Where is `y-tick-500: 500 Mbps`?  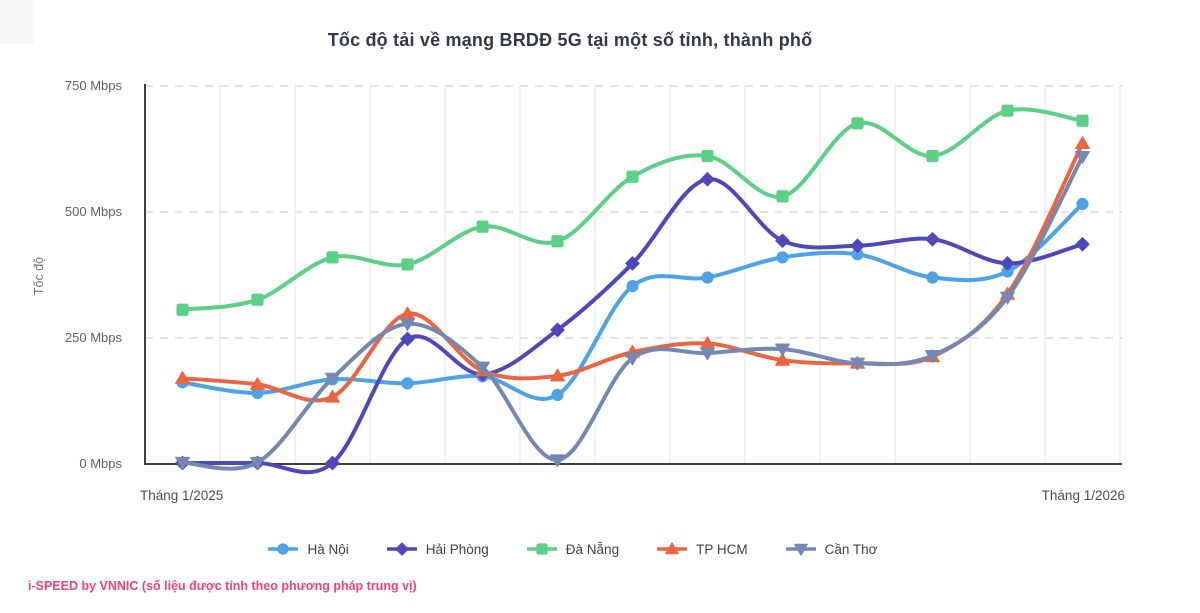 y-tick-500: 500 Mbps is located at coordinates (93, 211).